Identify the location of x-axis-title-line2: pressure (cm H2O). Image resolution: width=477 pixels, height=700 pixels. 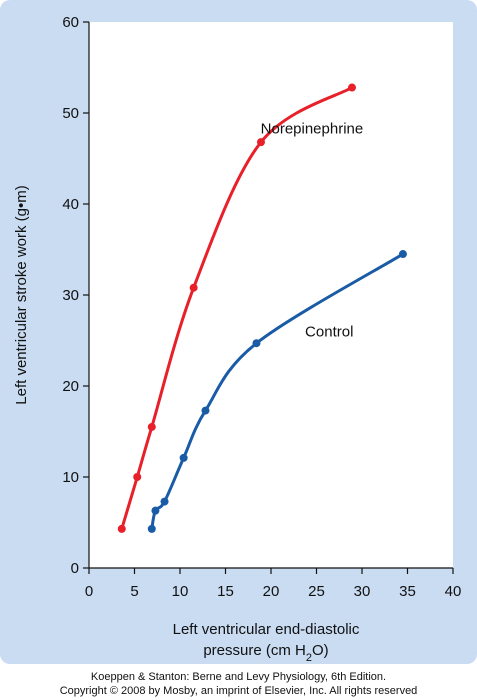
(265, 653).